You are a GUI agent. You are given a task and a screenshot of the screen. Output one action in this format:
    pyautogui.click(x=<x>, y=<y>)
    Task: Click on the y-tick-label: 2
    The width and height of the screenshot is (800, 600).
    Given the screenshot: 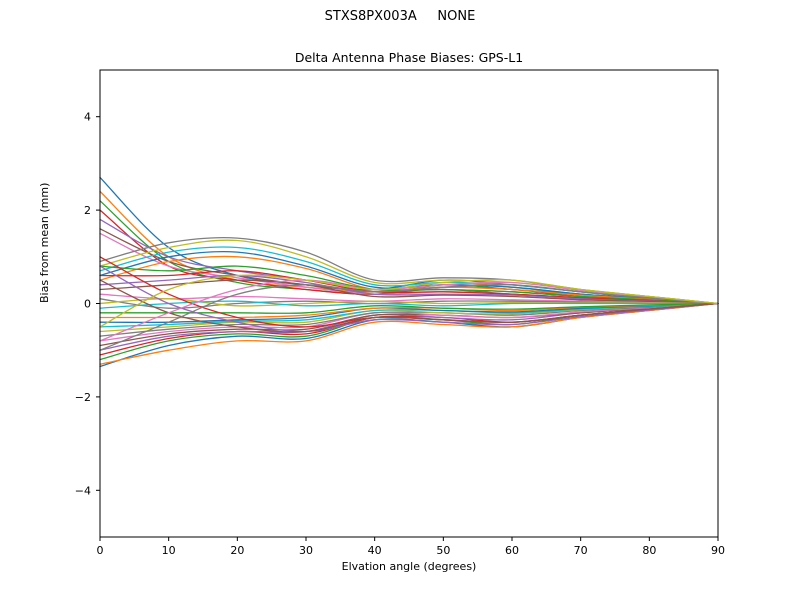 What is the action you would take?
    pyautogui.click(x=87, y=210)
    